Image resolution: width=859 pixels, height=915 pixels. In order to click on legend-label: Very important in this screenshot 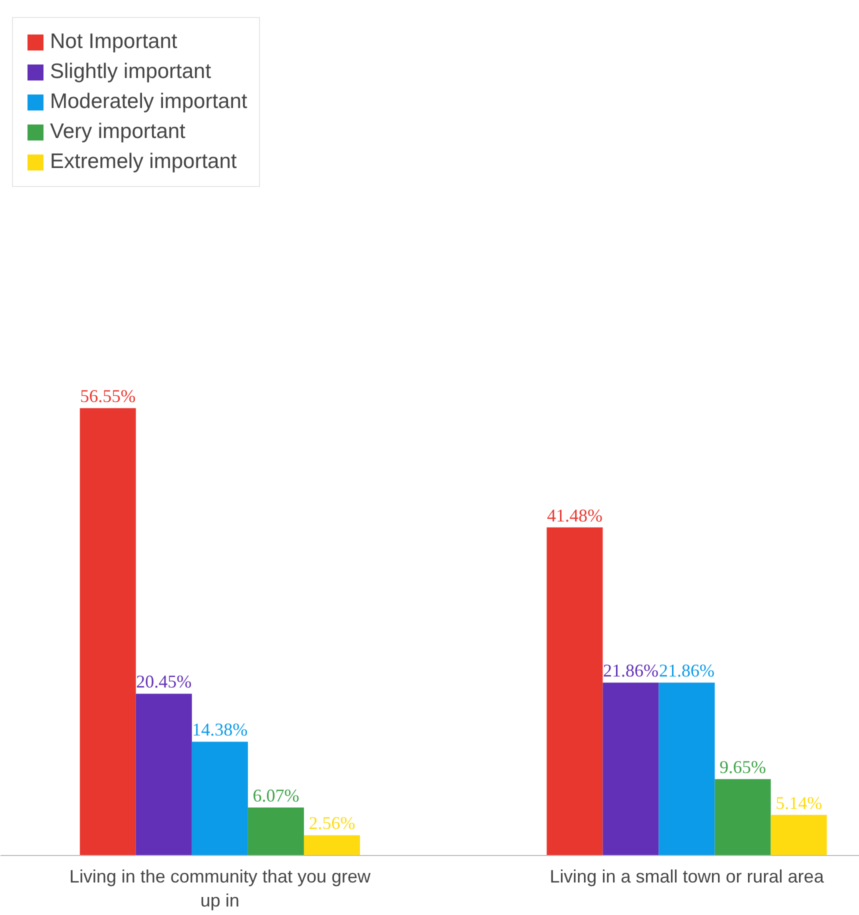, I will do `click(118, 132)`.